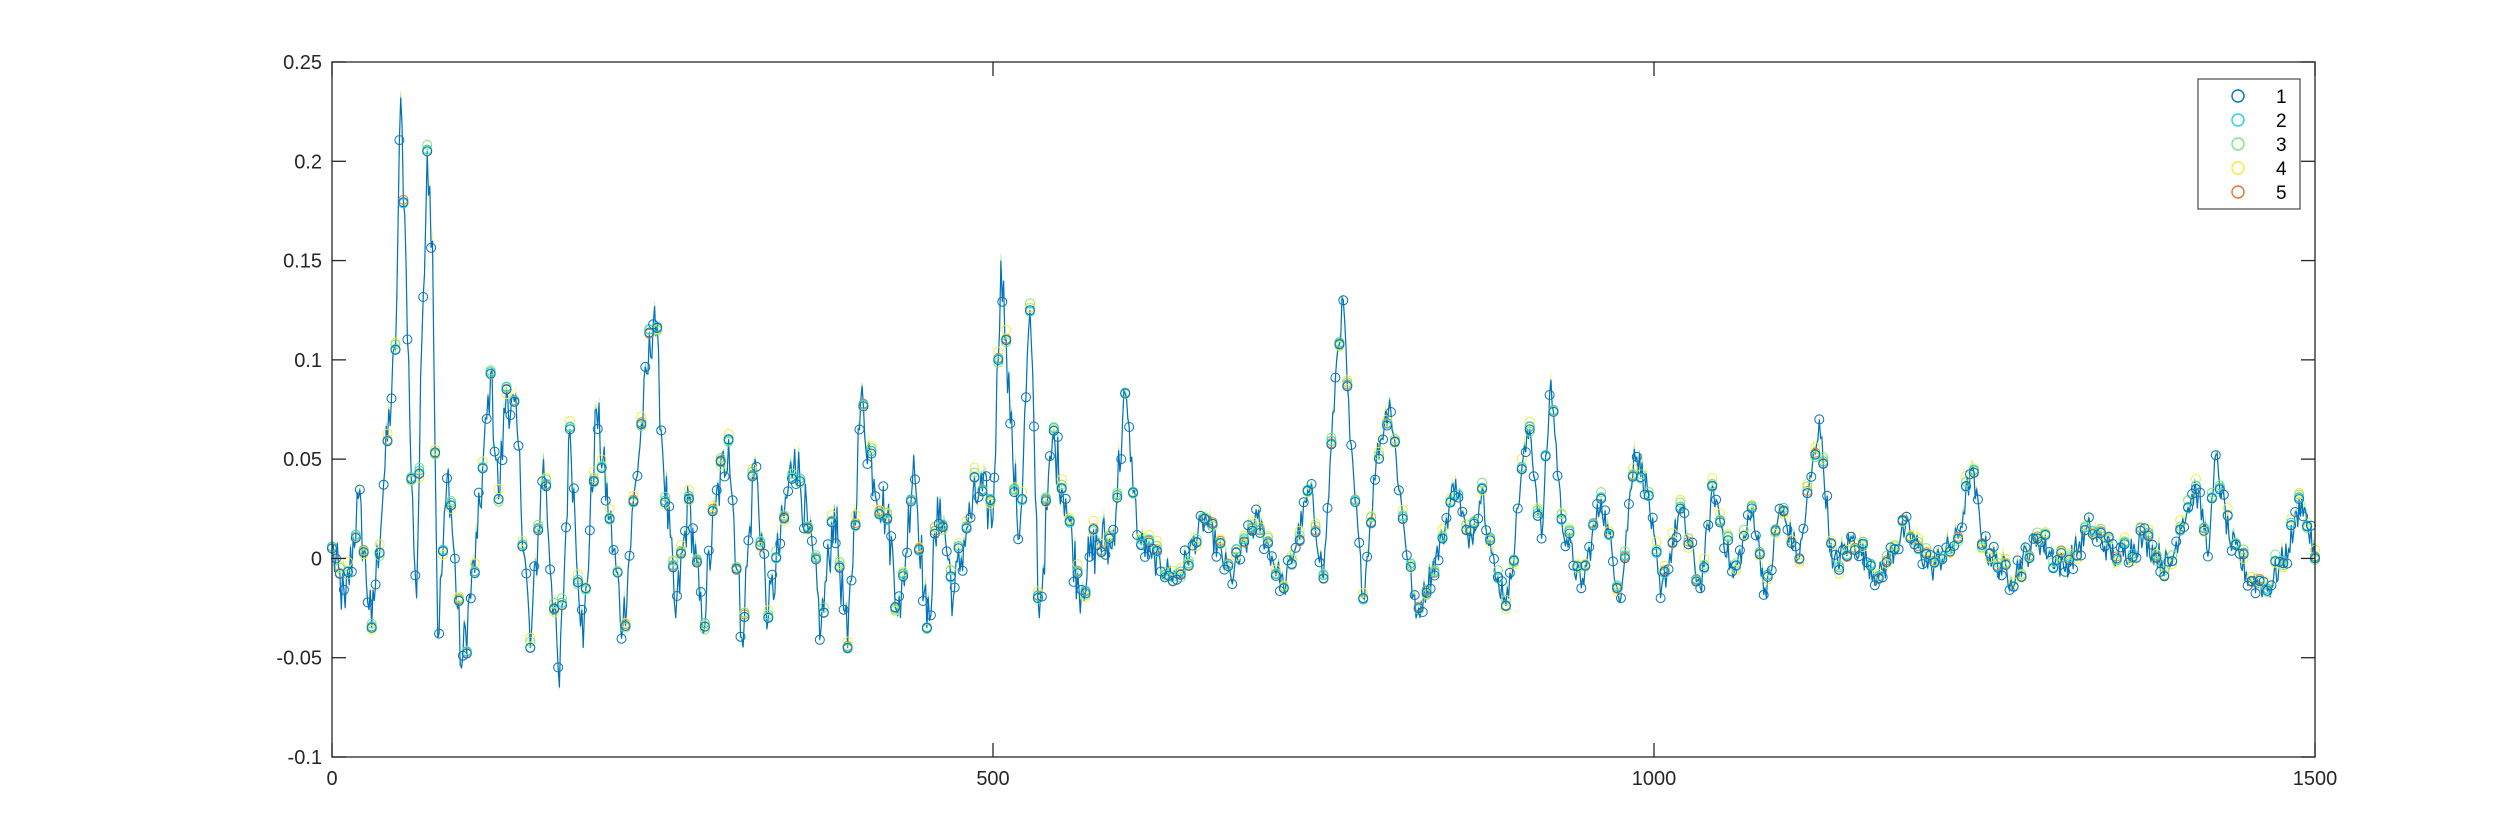 This screenshot has height=833, width=2500. Describe the element at coordinates (308, 162) in the screenshot. I see `y-tick-label: 0.2` at that location.